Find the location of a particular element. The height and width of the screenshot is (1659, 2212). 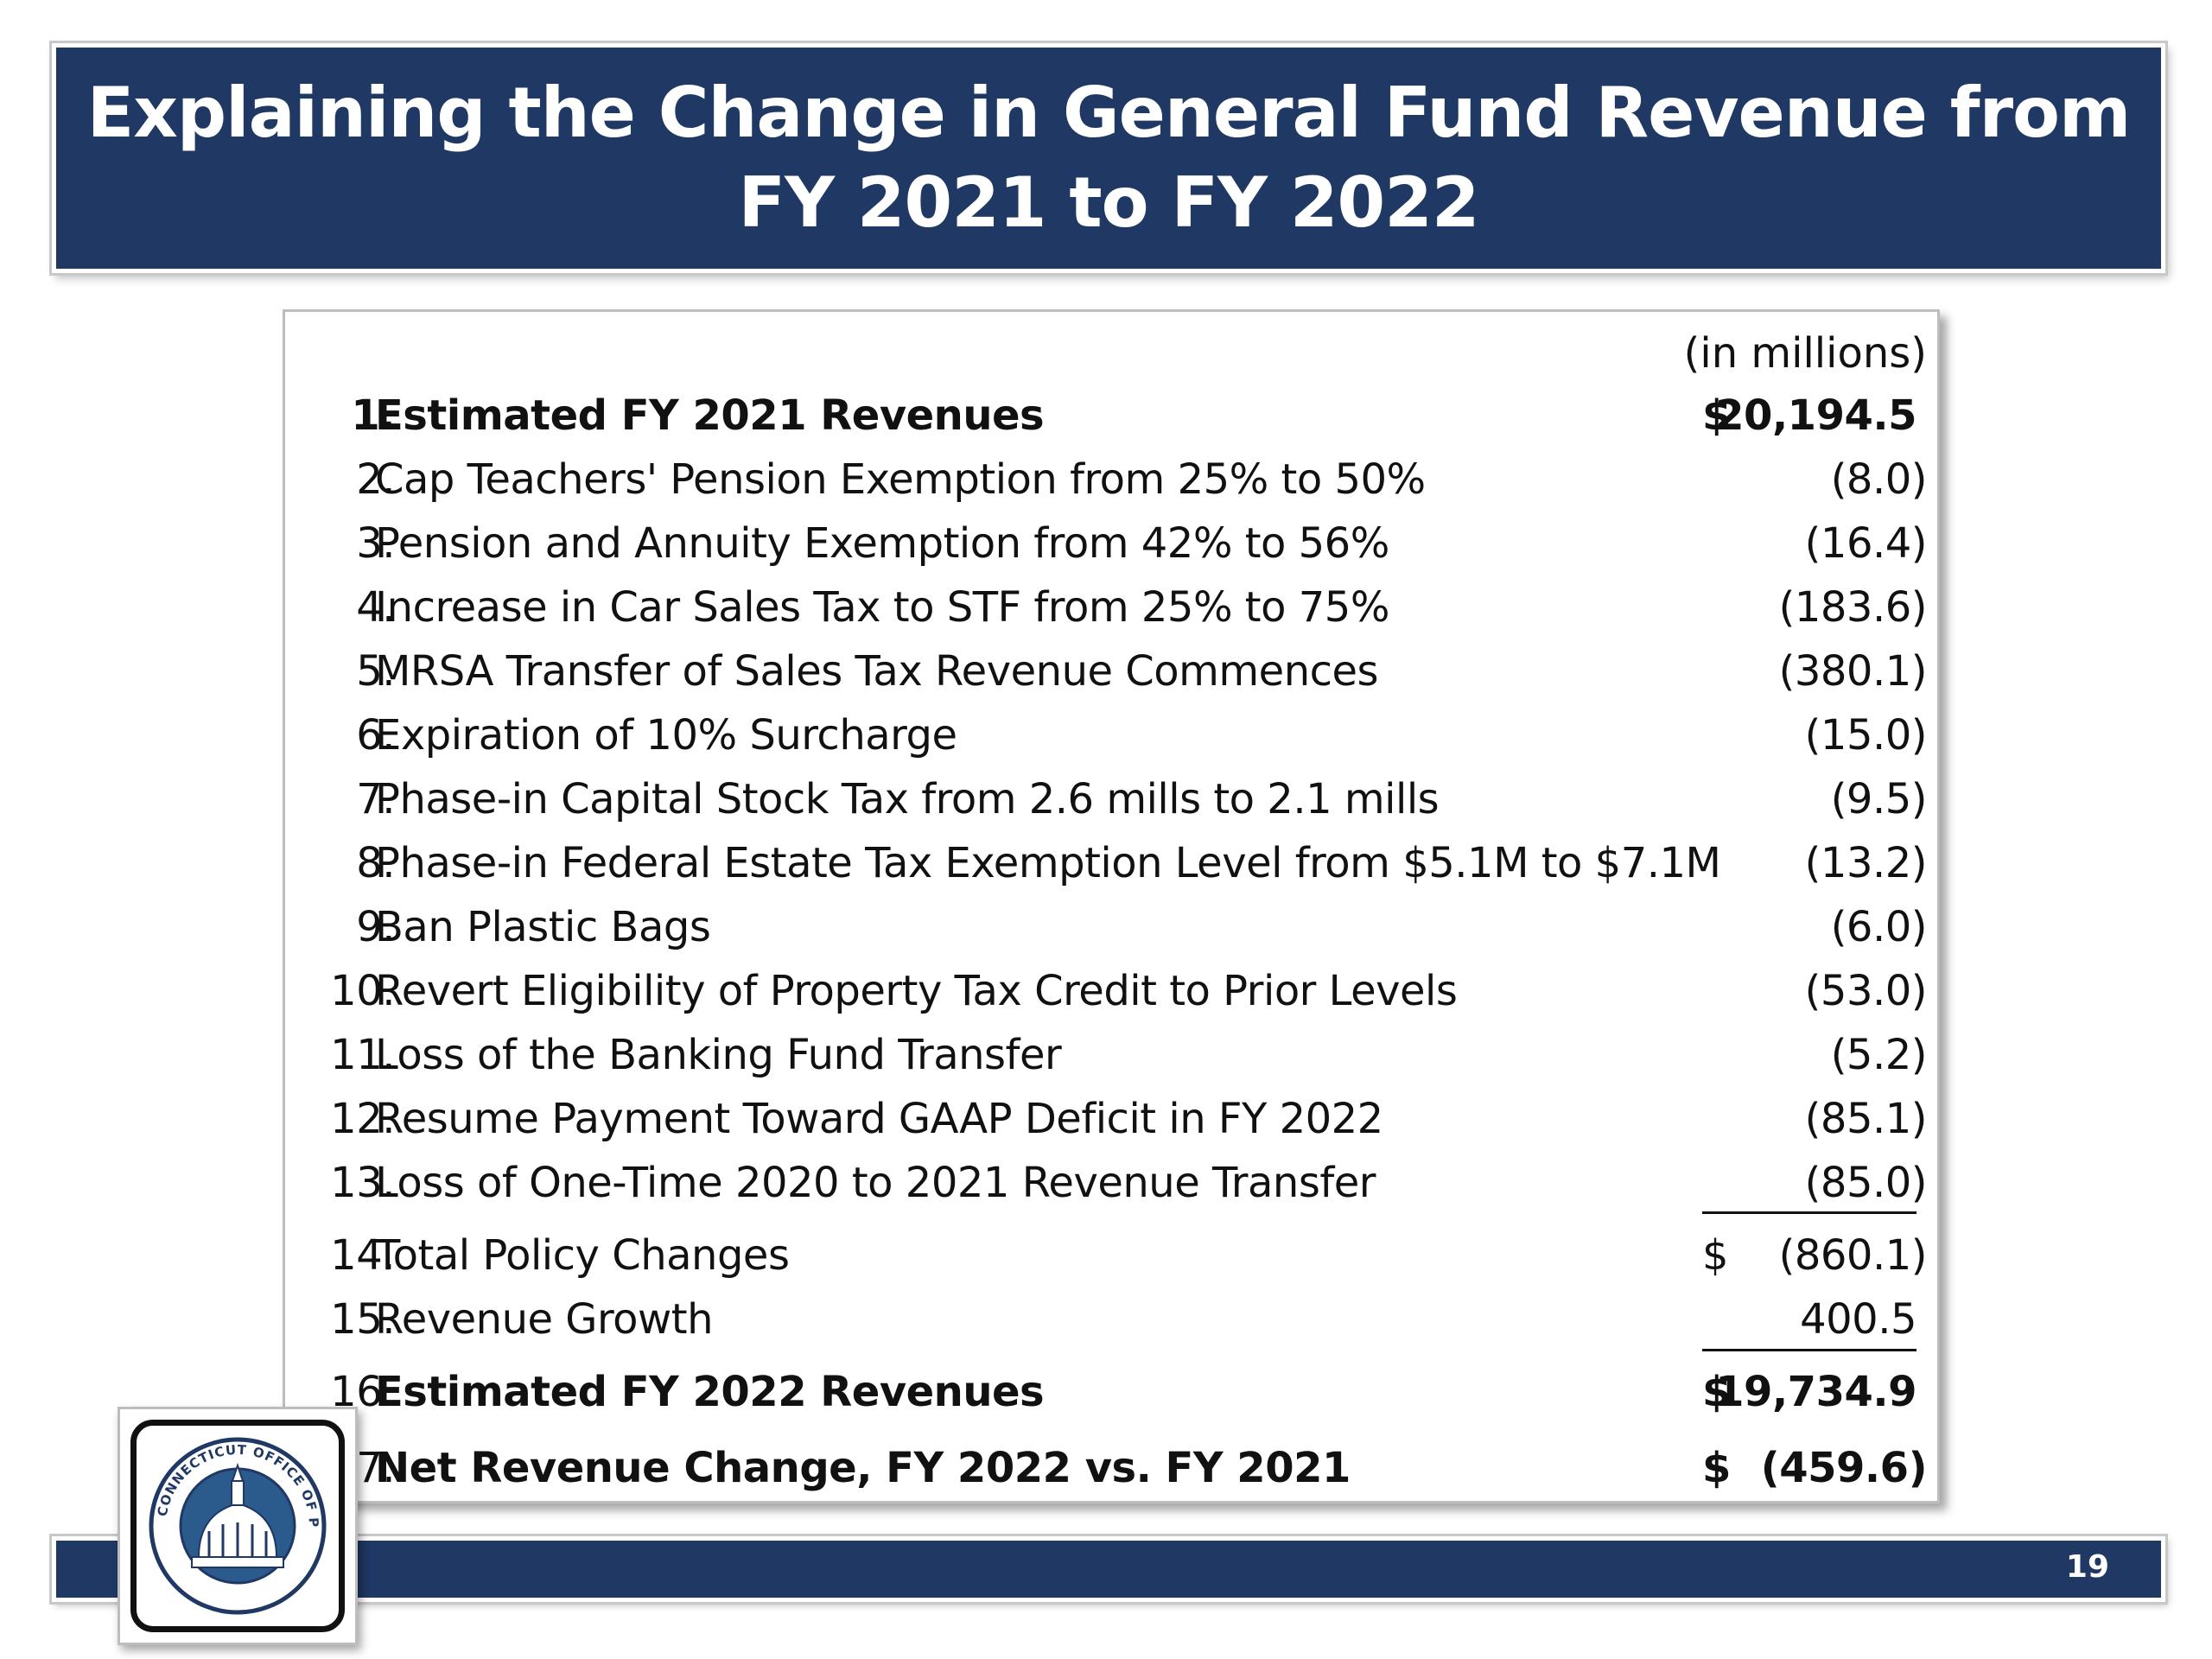

row-value: (183.6) is located at coordinates (1853, 607).